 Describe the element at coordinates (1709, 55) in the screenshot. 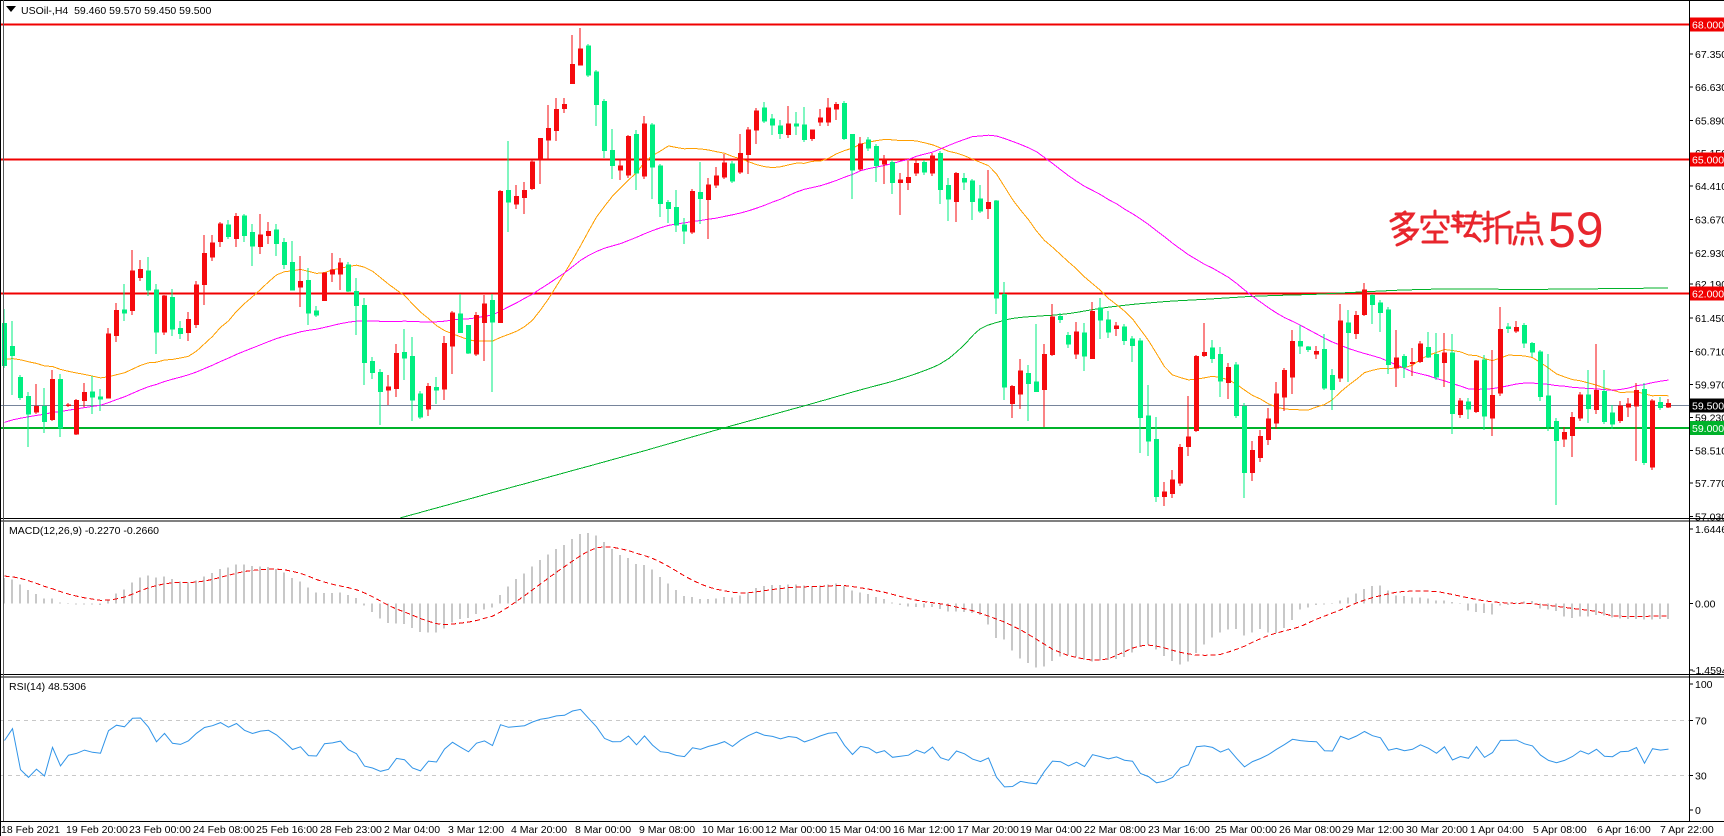

I see `svg-text: 67.350` at that location.